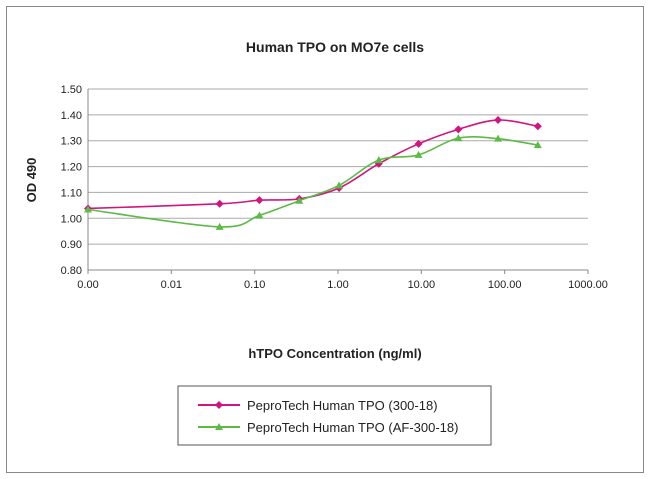 The width and height of the screenshot is (650, 479). I want to click on y-axis-label: OD 490, so click(31, 180).